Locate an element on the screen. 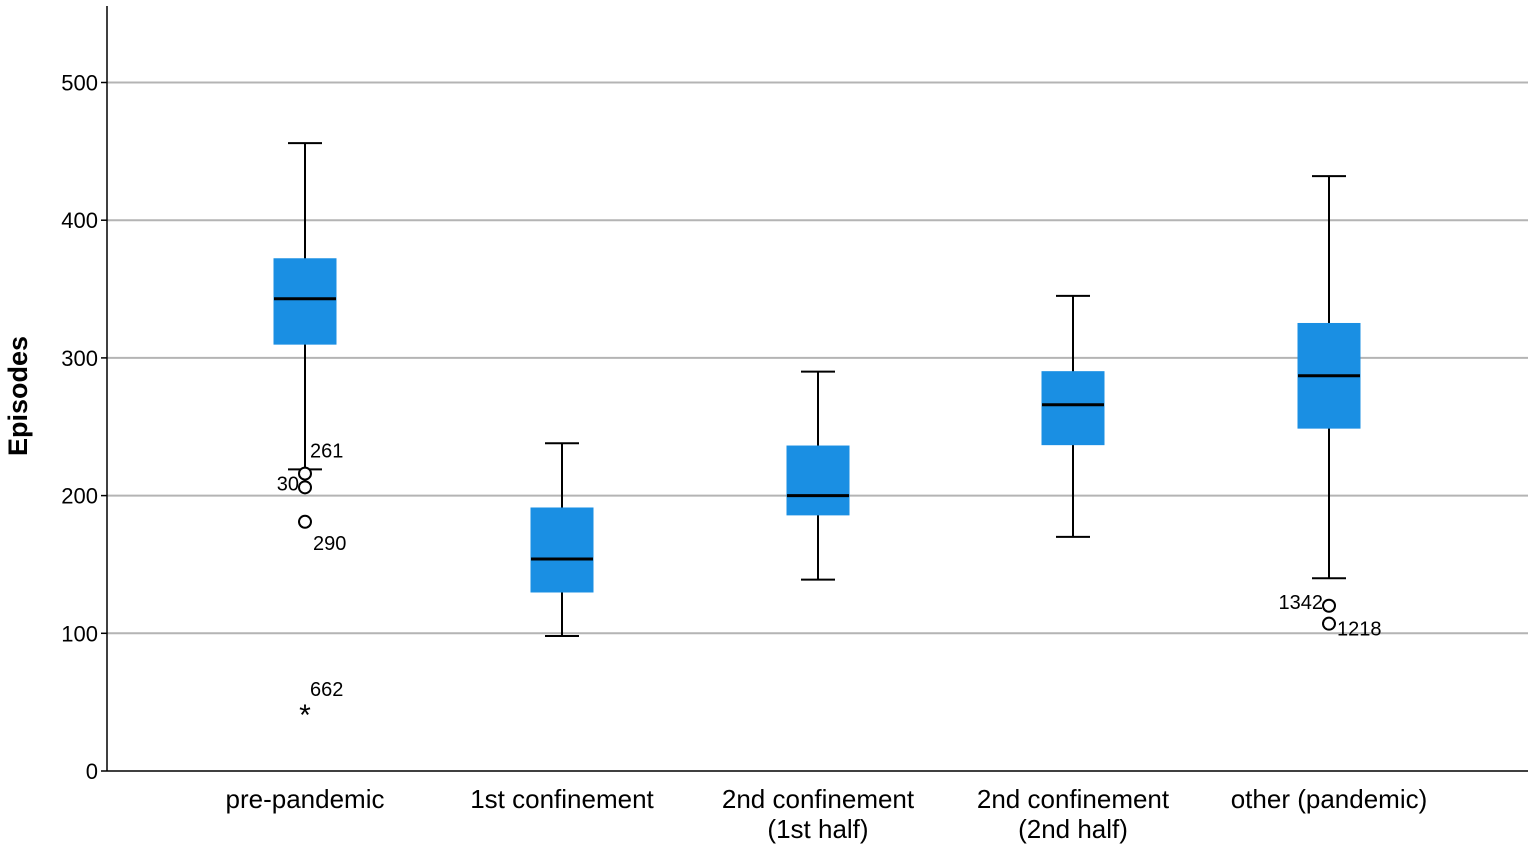 This screenshot has width=1536, height=851. y-axis-label: Episodes is located at coordinates (18, 396).